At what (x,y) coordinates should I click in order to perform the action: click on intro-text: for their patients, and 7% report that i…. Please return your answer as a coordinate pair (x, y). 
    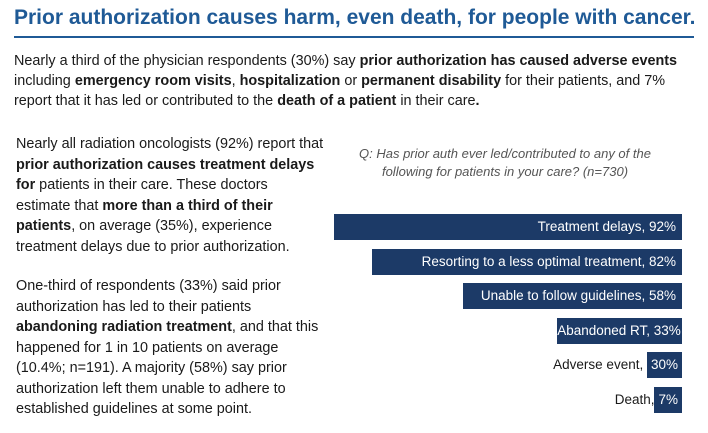
    Looking at the image, I should click on (340, 91).